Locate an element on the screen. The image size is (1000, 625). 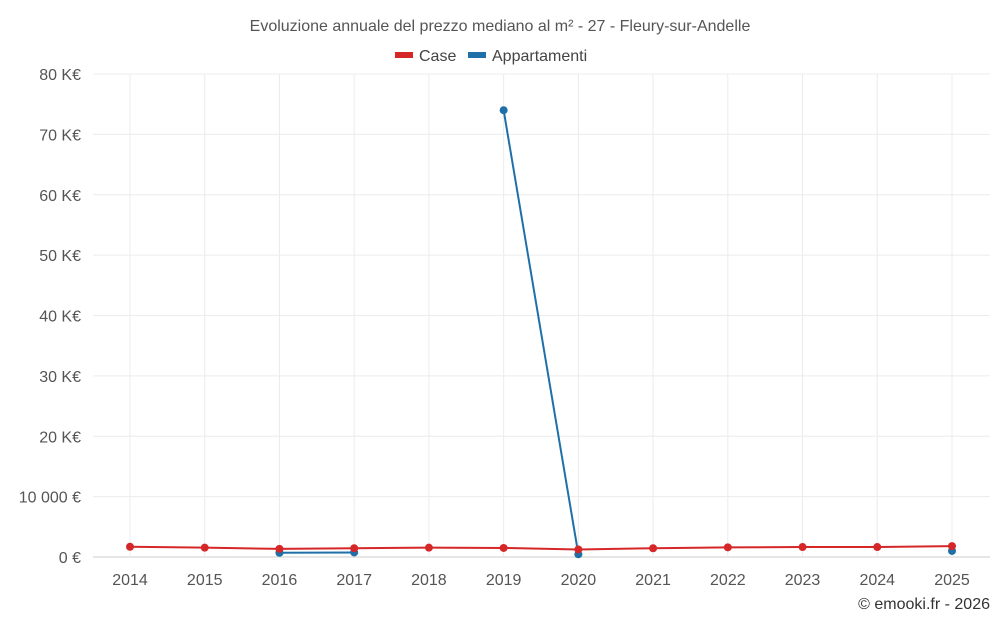
y-tick-label: 10 000 € is located at coordinates (50, 498).